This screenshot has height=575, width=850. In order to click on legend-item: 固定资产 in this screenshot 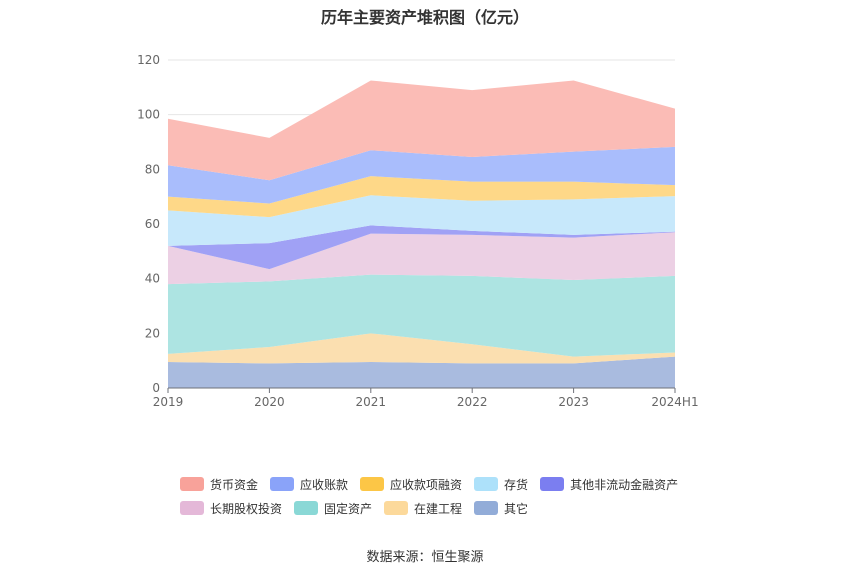, I will do `click(333, 508)`.